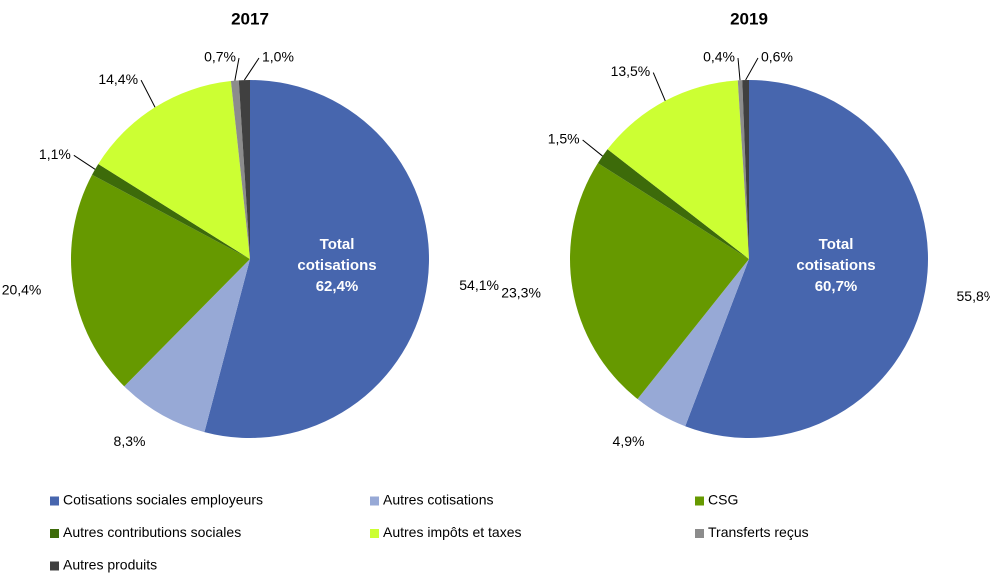 The image size is (990, 579). What do you see at coordinates (758, 532) in the screenshot?
I see `legend-label: Transferts reçus` at bounding box center [758, 532].